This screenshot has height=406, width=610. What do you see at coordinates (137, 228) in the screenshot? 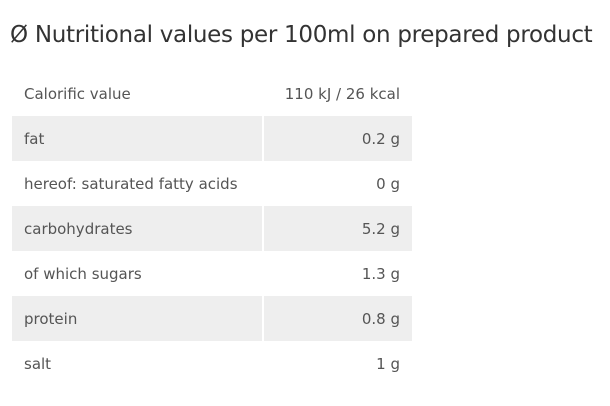
I see `nutrient-name: carbohydrates` at bounding box center [137, 228].